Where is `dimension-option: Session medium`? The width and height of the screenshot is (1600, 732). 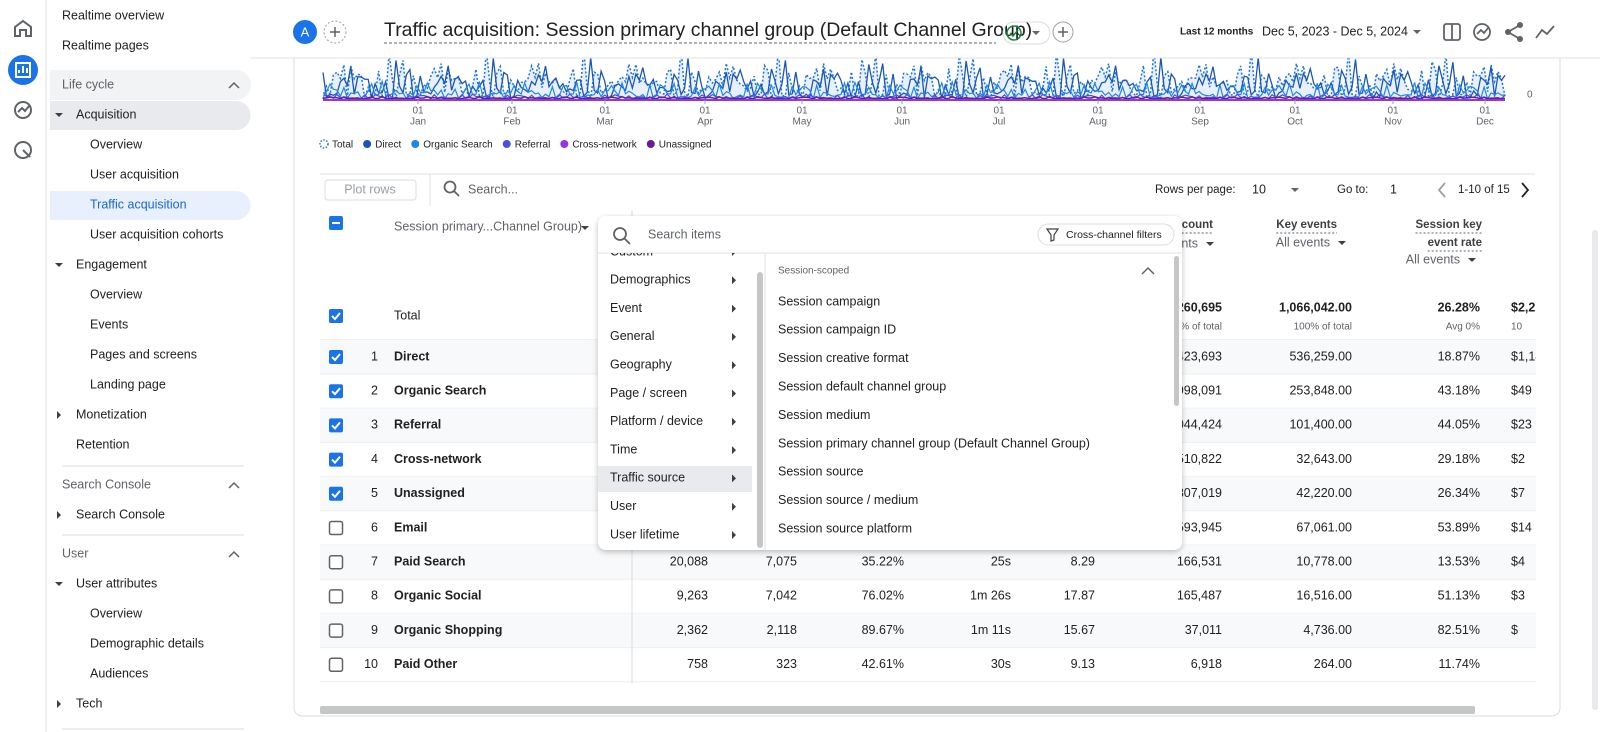 dimension-option: Session medium is located at coordinates (824, 415).